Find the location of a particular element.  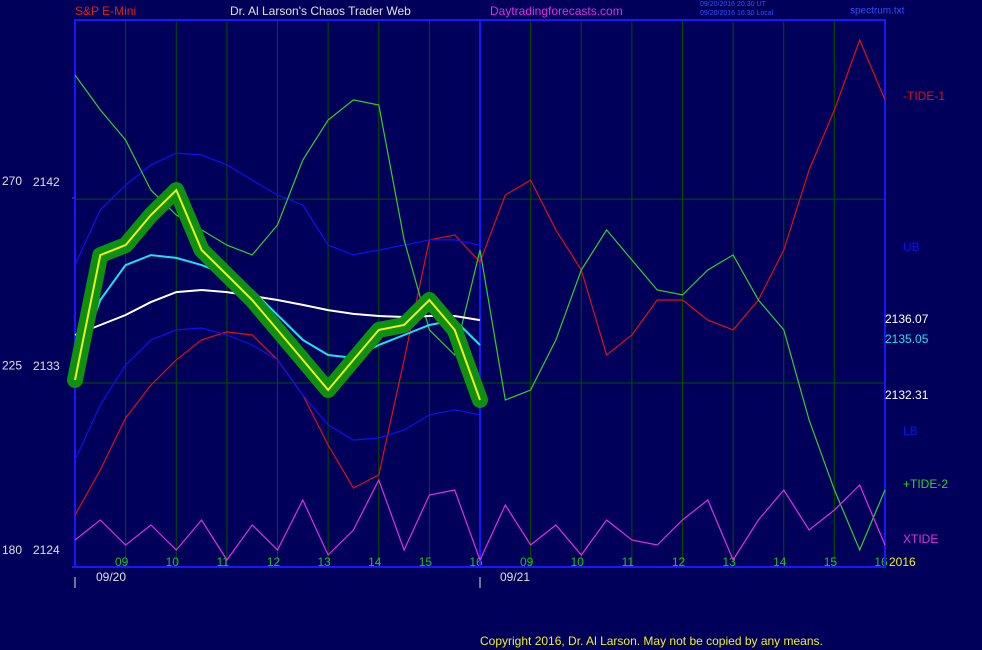

site: Daytradingforecasts.com is located at coordinates (556, 11).